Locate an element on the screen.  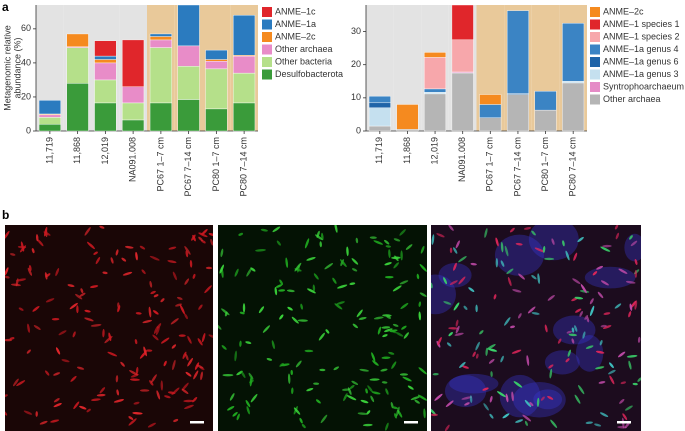
legend-label: Other bacteria is located at coordinates (303, 61).